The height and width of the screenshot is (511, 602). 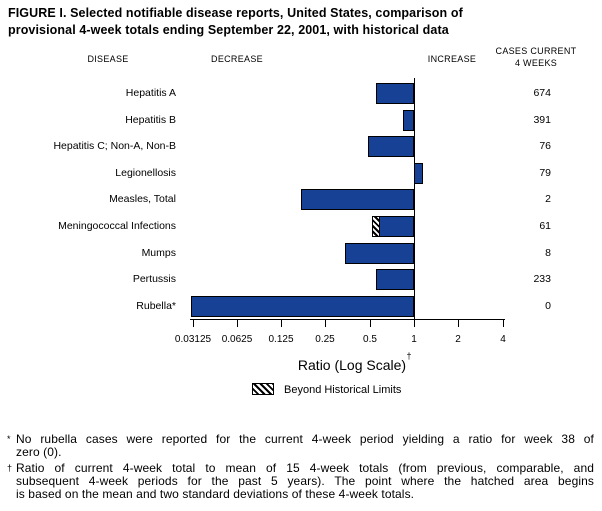 What do you see at coordinates (542, 120) in the screenshot?
I see `cases-value: 391` at bounding box center [542, 120].